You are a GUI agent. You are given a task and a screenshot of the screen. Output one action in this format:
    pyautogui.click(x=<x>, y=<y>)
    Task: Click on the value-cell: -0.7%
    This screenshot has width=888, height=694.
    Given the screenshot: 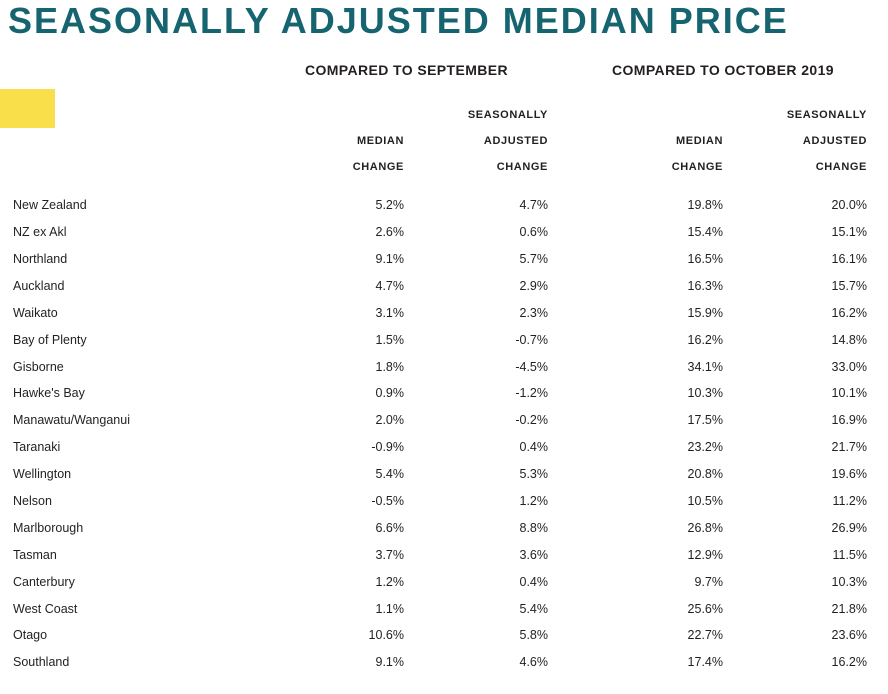 What is the action you would take?
    pyautogui.click(x=531, y=339)
    